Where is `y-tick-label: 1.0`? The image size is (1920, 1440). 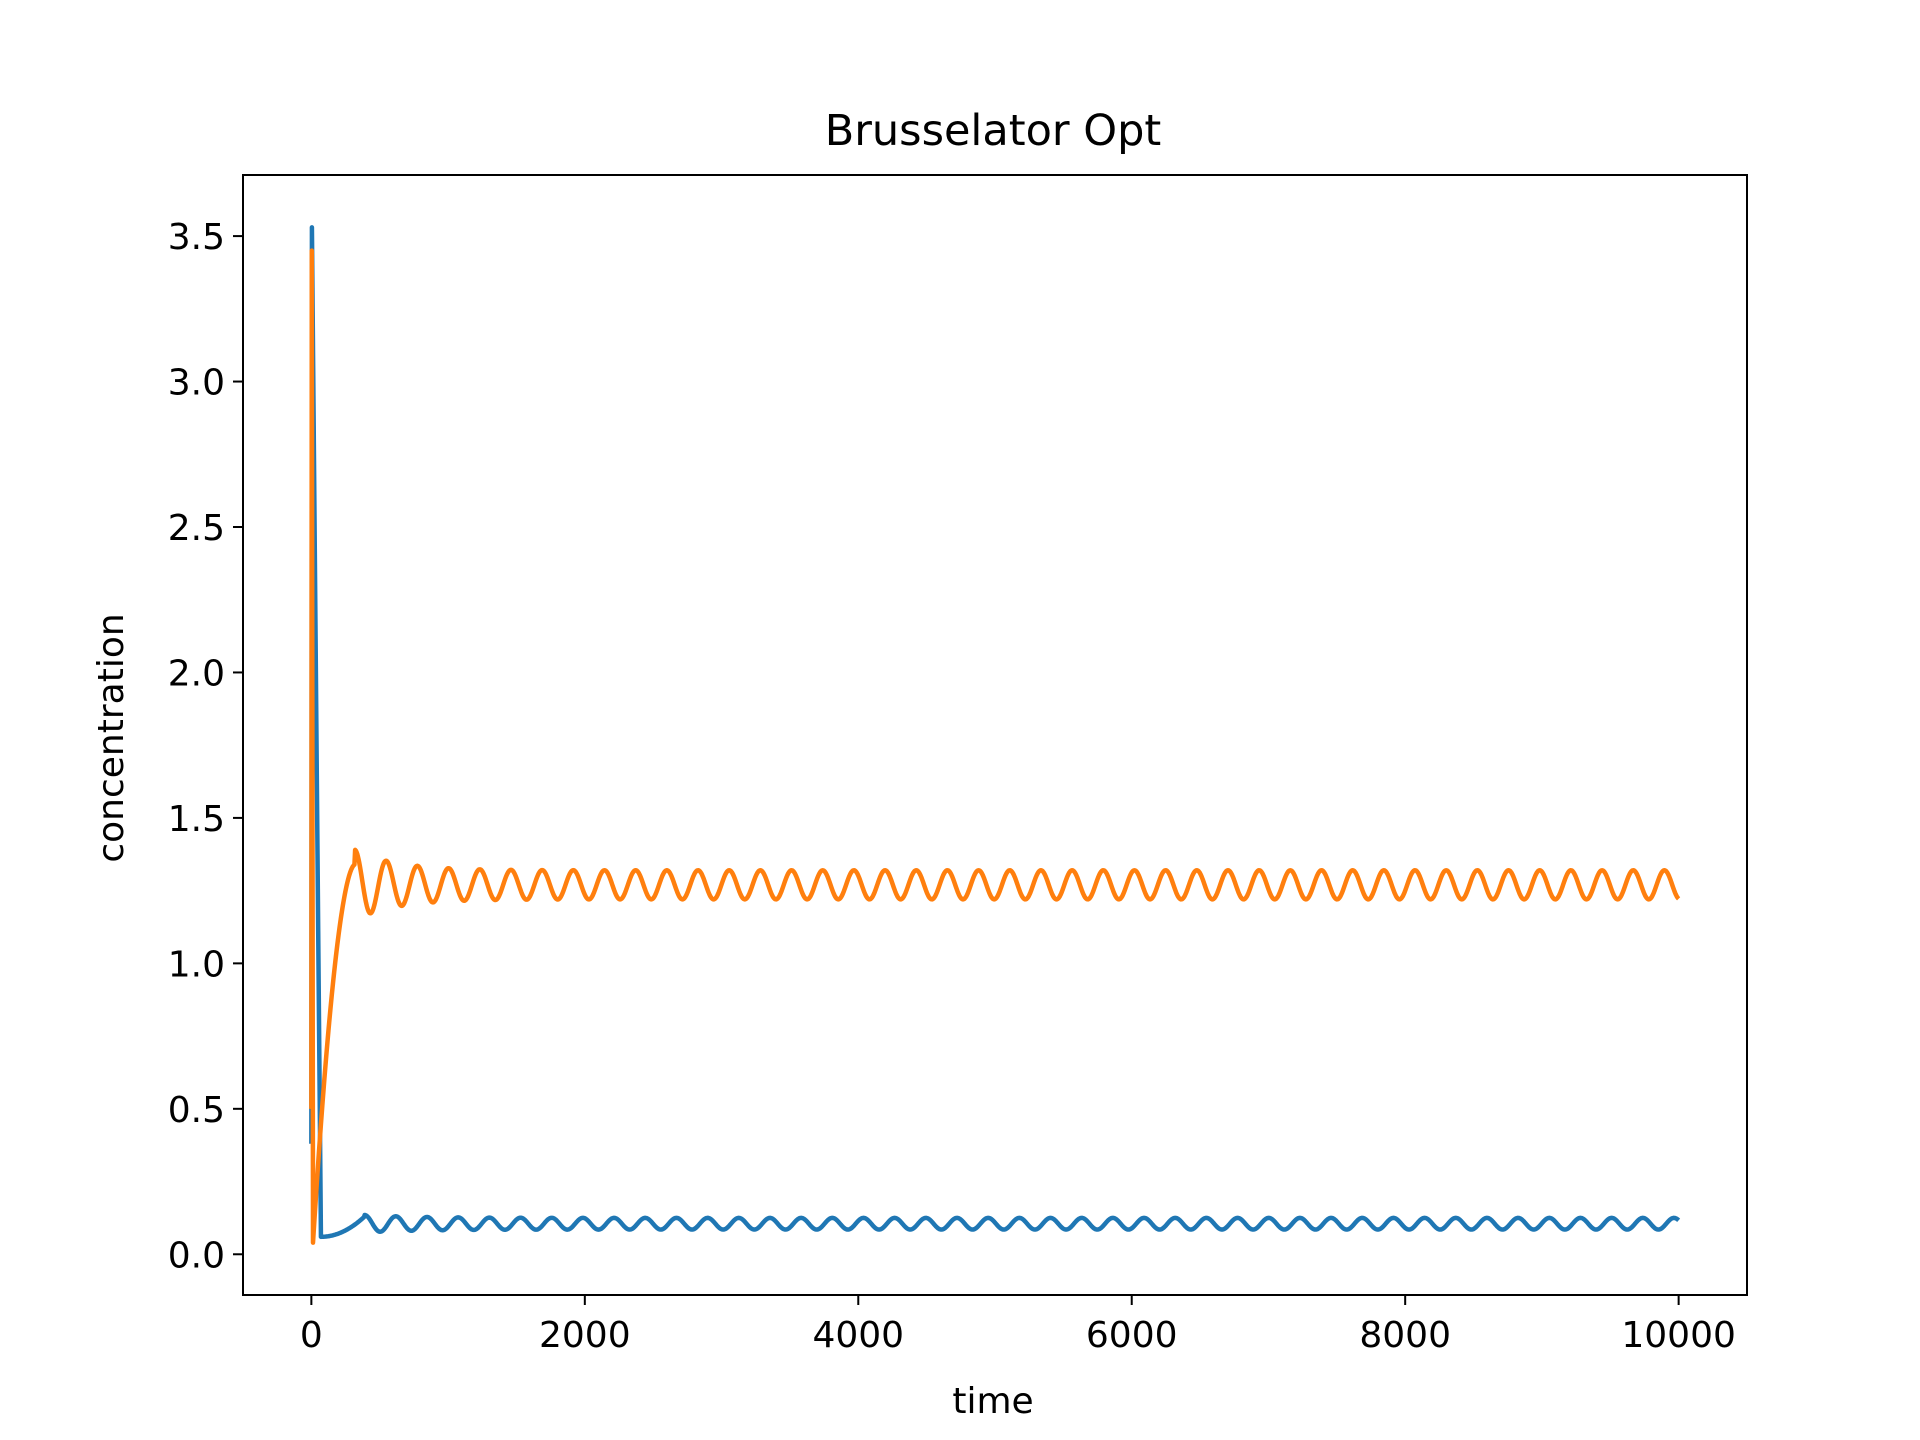
y-tick-label: 1.0 is located at coordinates (196, 964).